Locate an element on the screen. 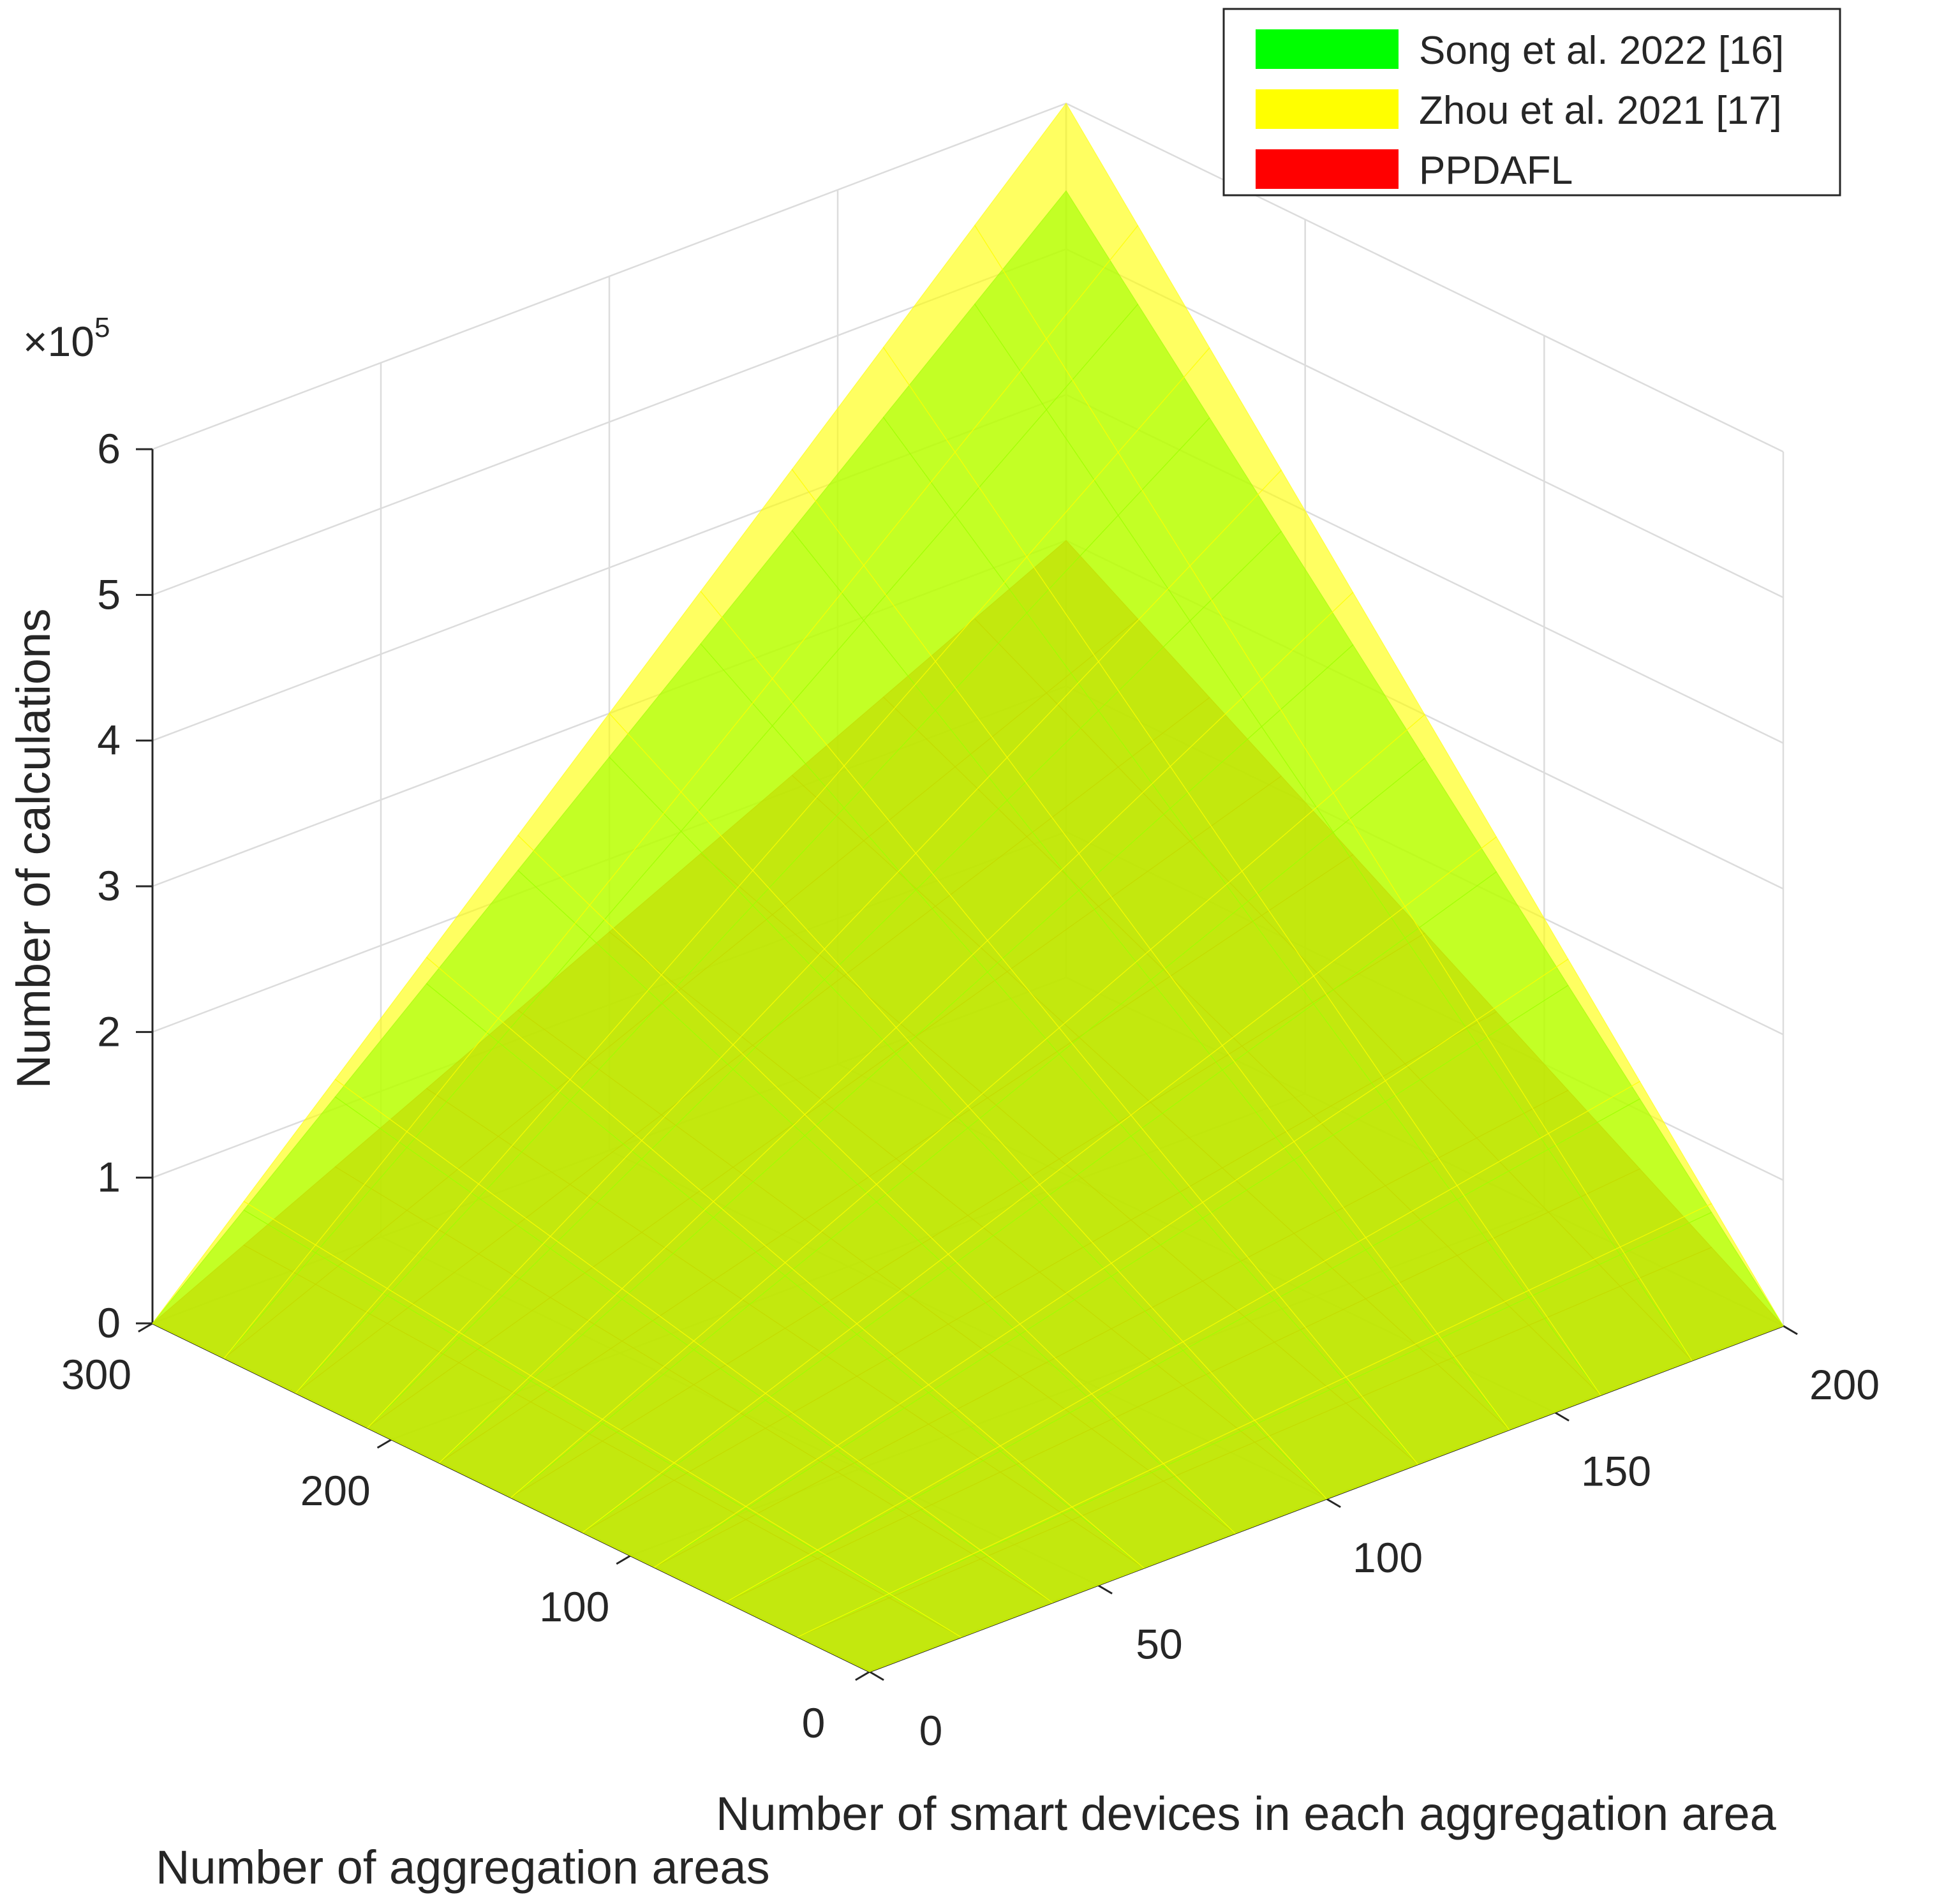  z-tick-label: 4 is located at coordinates (109, 740).